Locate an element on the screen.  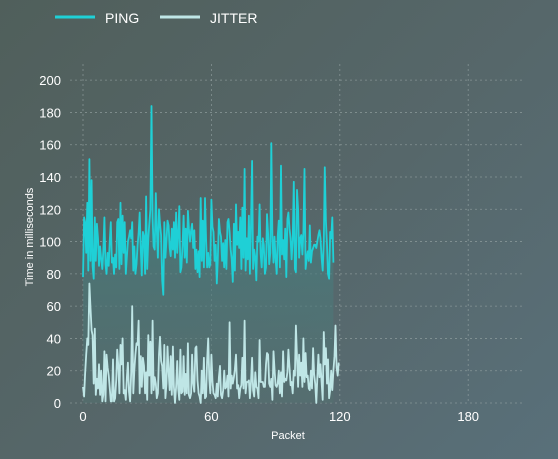
x-tick-label: 180 is located at coordinates (468, 416).